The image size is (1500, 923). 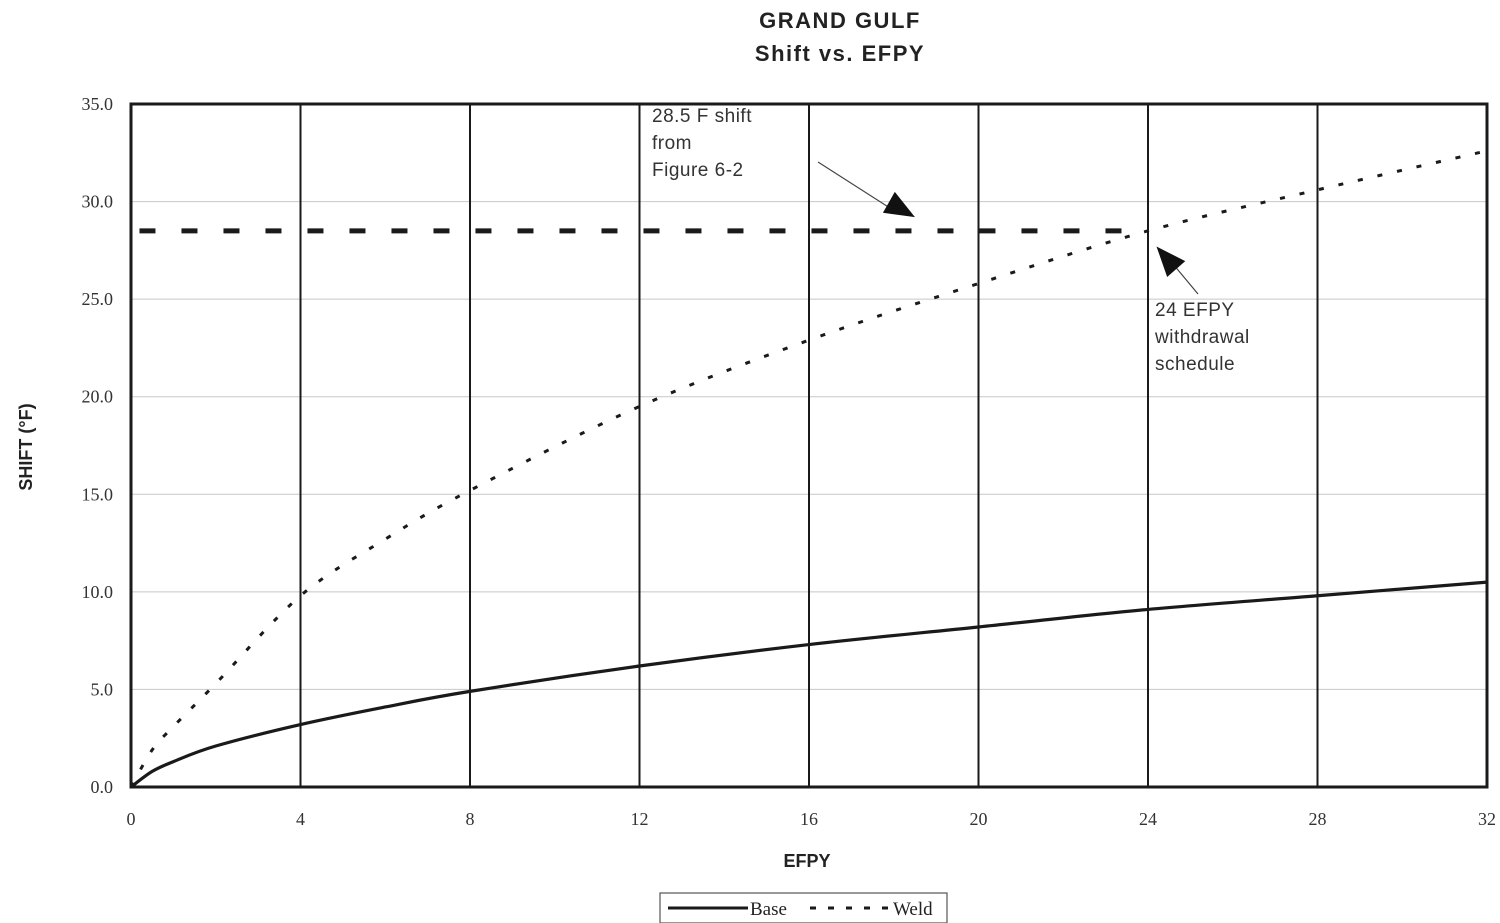 I want to click on x-tick-label: 16, so click(x=809, y=819).